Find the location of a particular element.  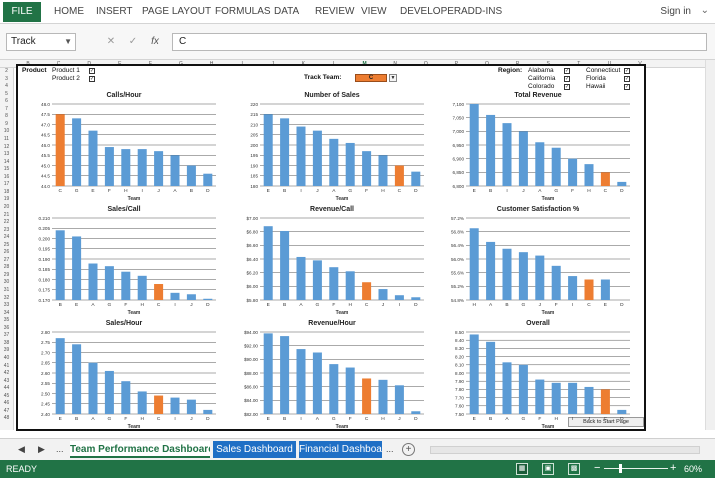

row-header: 8 is located at coordinates (6, 116).